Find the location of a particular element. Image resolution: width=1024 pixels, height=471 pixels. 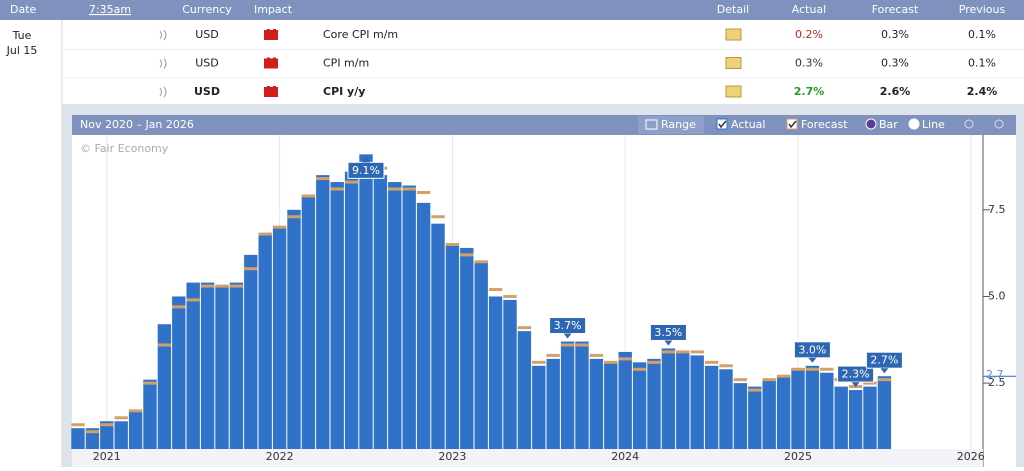

x-tick-label: 2024 is located at coordinates (625, 456).